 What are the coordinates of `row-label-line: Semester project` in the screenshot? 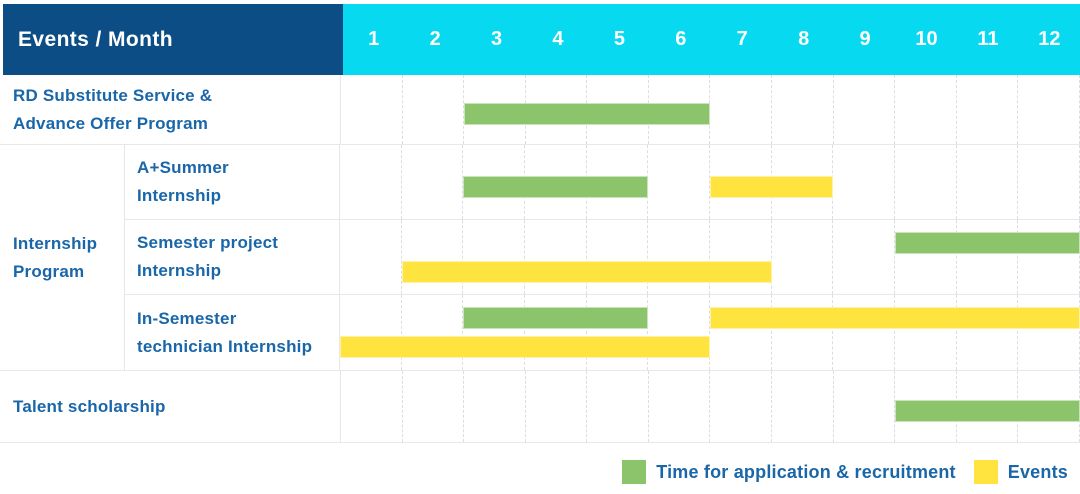 It's located at (208, 242).